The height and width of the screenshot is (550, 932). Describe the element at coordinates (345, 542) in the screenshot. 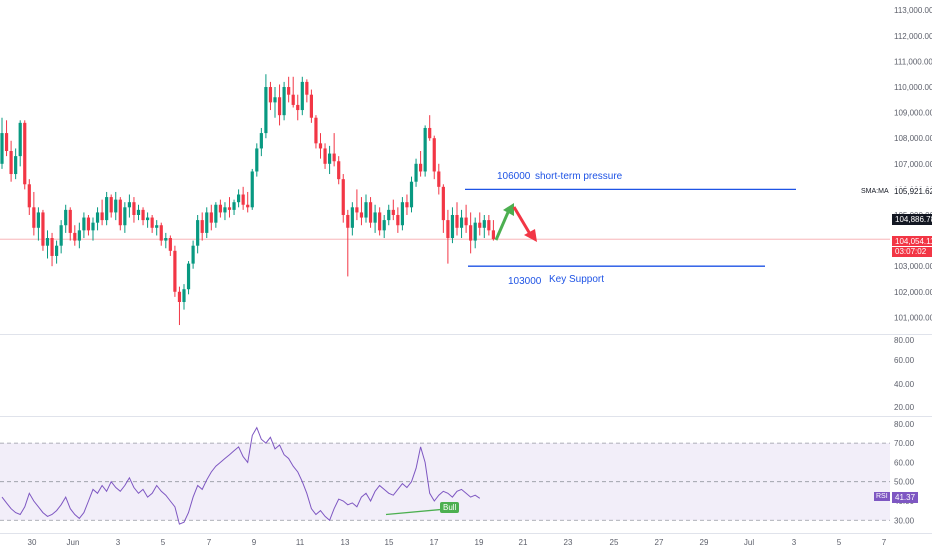

I see `time-axis-label: 13` at that location.